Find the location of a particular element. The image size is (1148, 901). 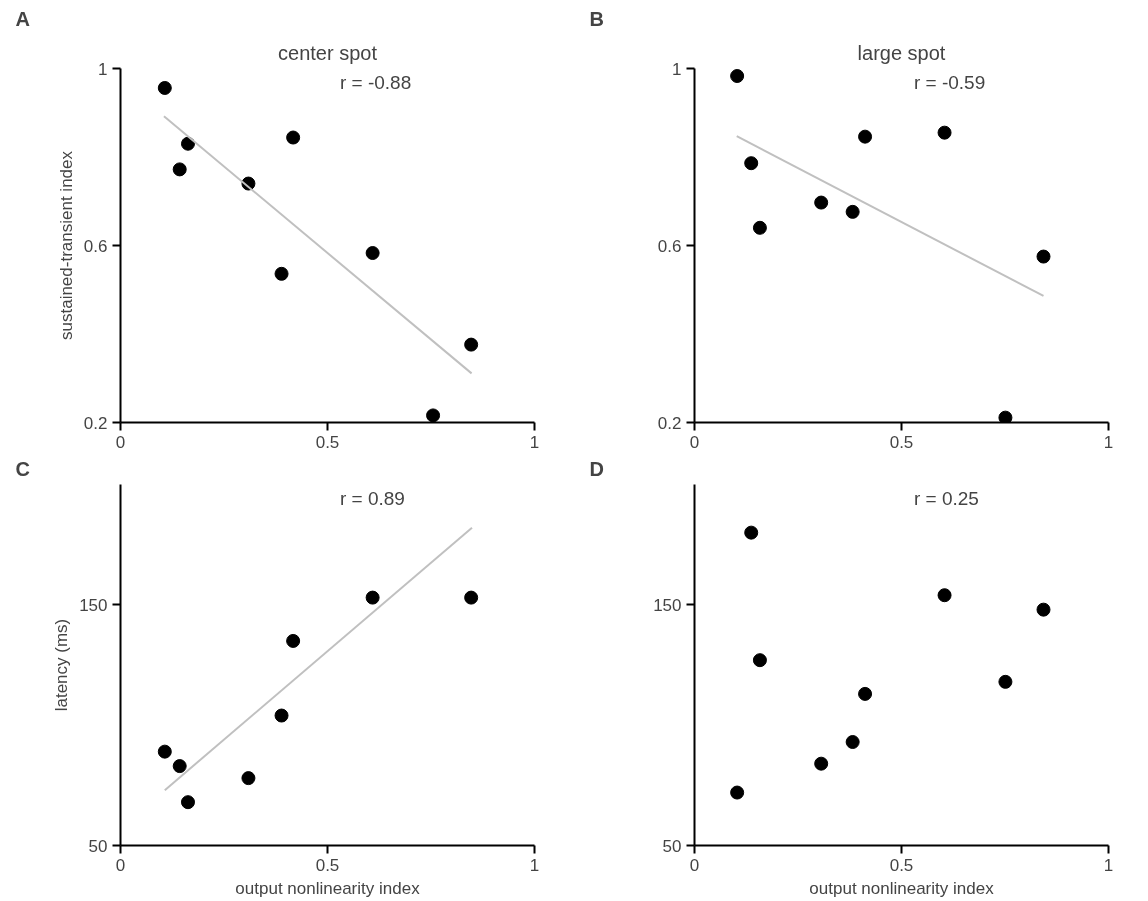

y-axis-title: sustained-transient index is located at coordinates (66, 245).